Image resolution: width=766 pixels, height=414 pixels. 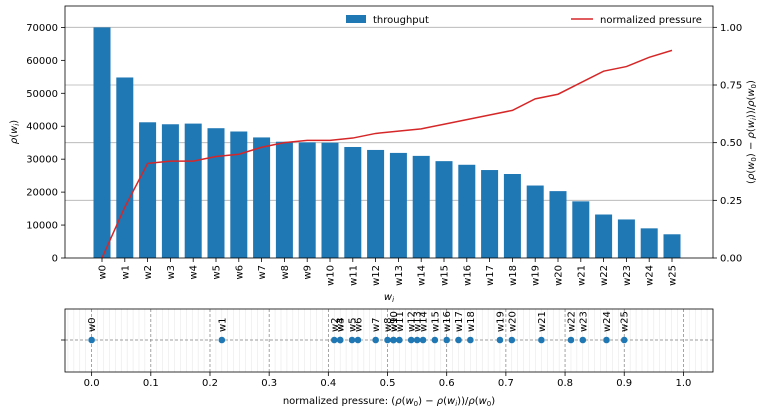 What do you see at coordinates (307, 200) in the screenshot?
I see `bar-w9` at bounding box center [307, 200].